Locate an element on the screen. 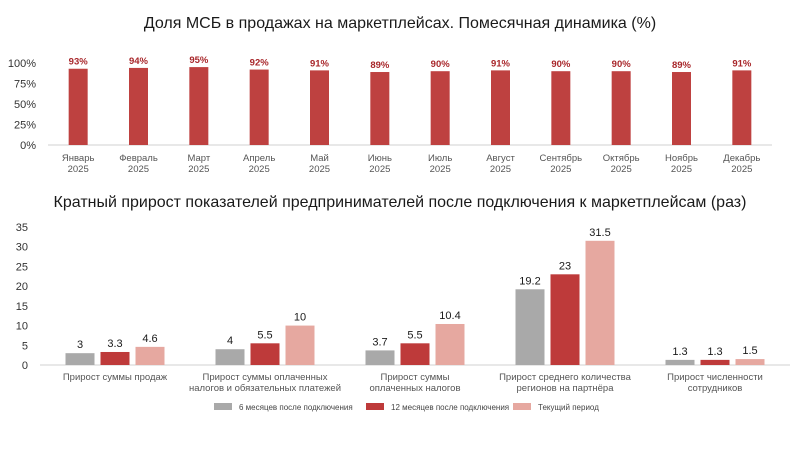  chart-2-data-label: 10.4 is located at coordinates (449, 316).